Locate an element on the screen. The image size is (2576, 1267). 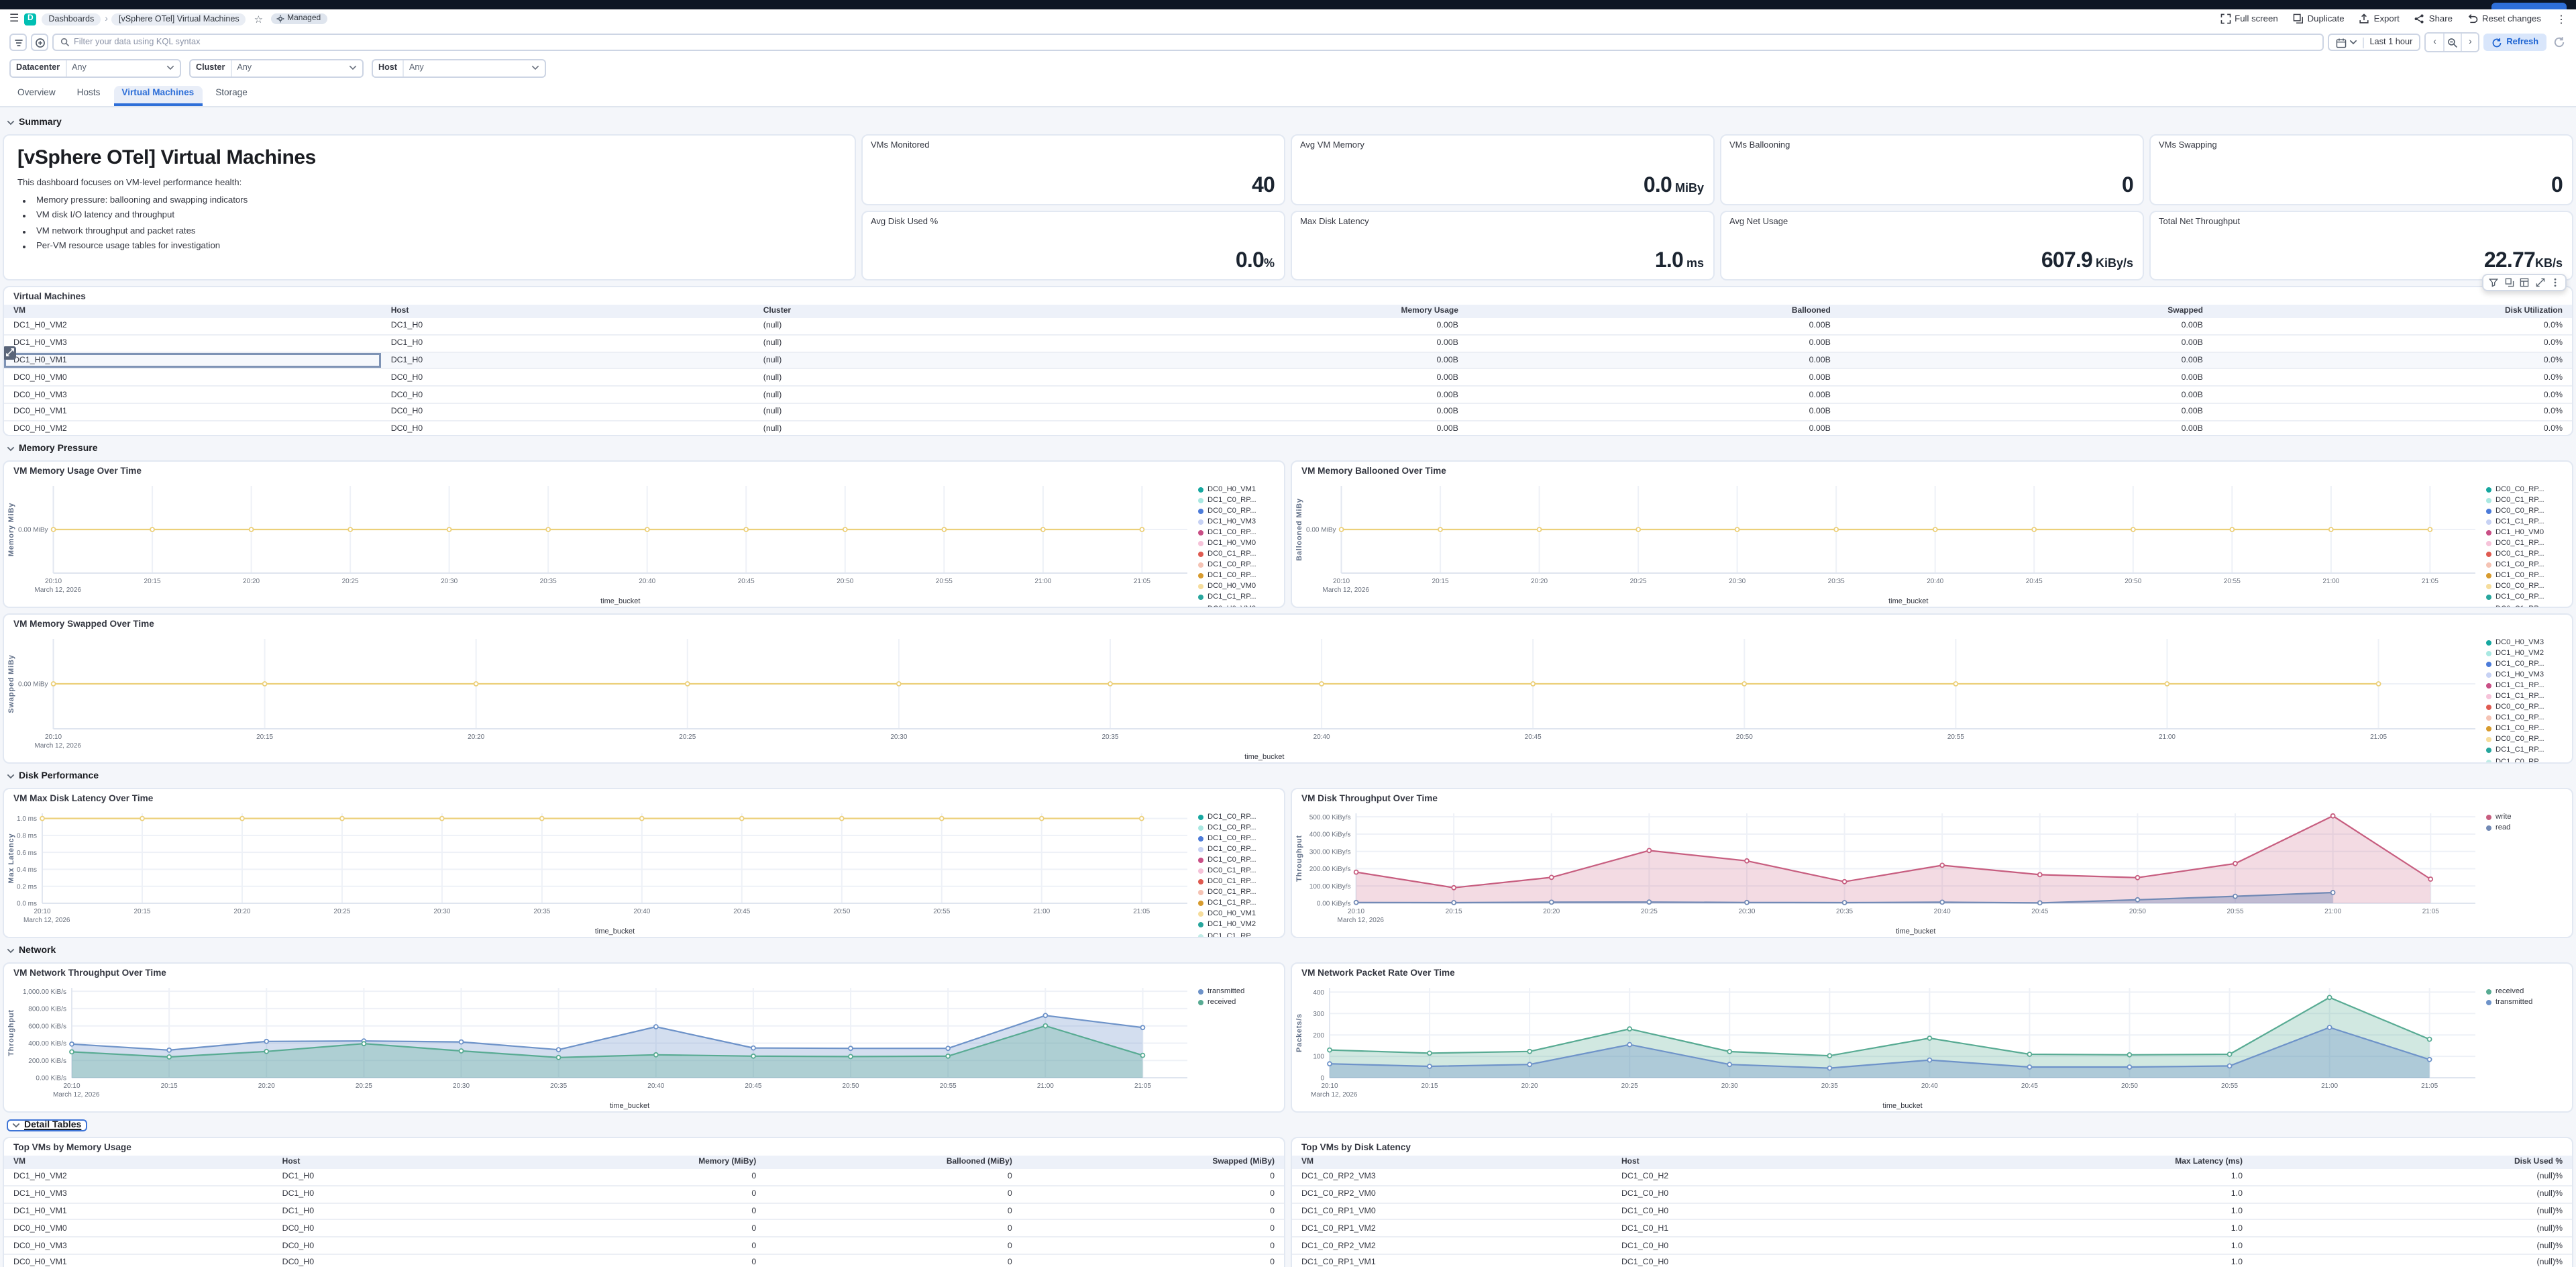
breadcrumb-dashboard-title: [vSphere OTel] Virtual Machines is located at coordinates (178, 19).